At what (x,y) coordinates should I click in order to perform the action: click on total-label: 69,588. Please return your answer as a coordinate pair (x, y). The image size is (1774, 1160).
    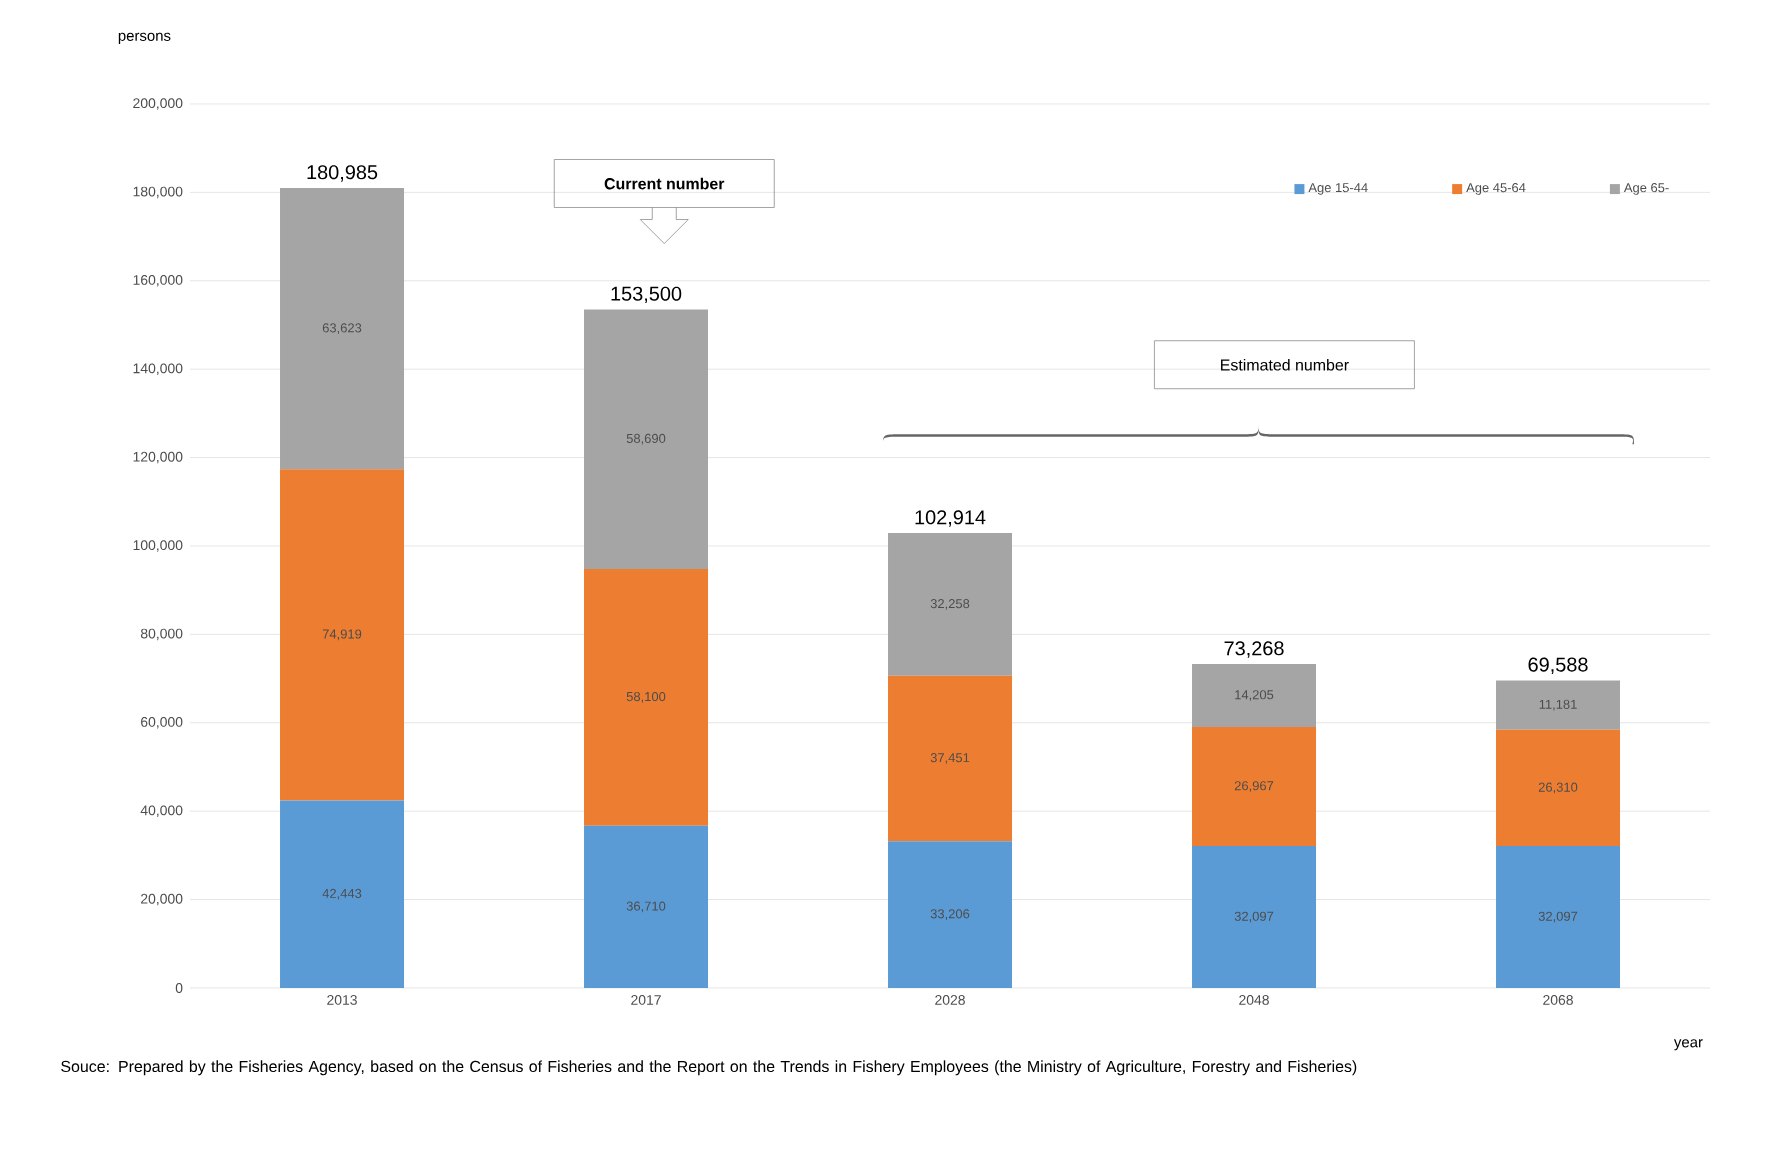
    Looking at the image, I should click on (1558, 666).